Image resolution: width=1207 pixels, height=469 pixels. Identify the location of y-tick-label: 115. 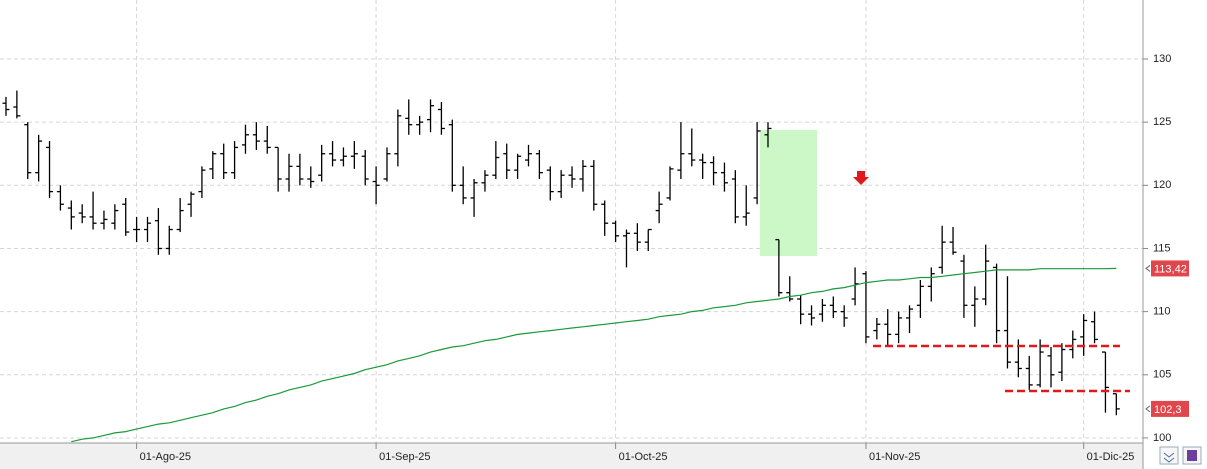
(1162, 248).